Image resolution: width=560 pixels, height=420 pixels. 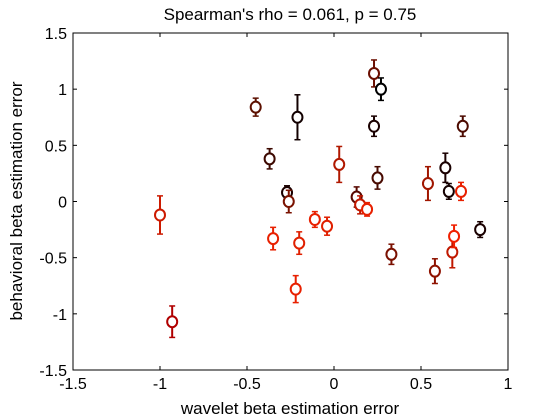 What do you see at coordinates (16, 200) in the screenshot?
I see `y-axis-label: behavioral beta estimation error` at bounding box center [16, 200].